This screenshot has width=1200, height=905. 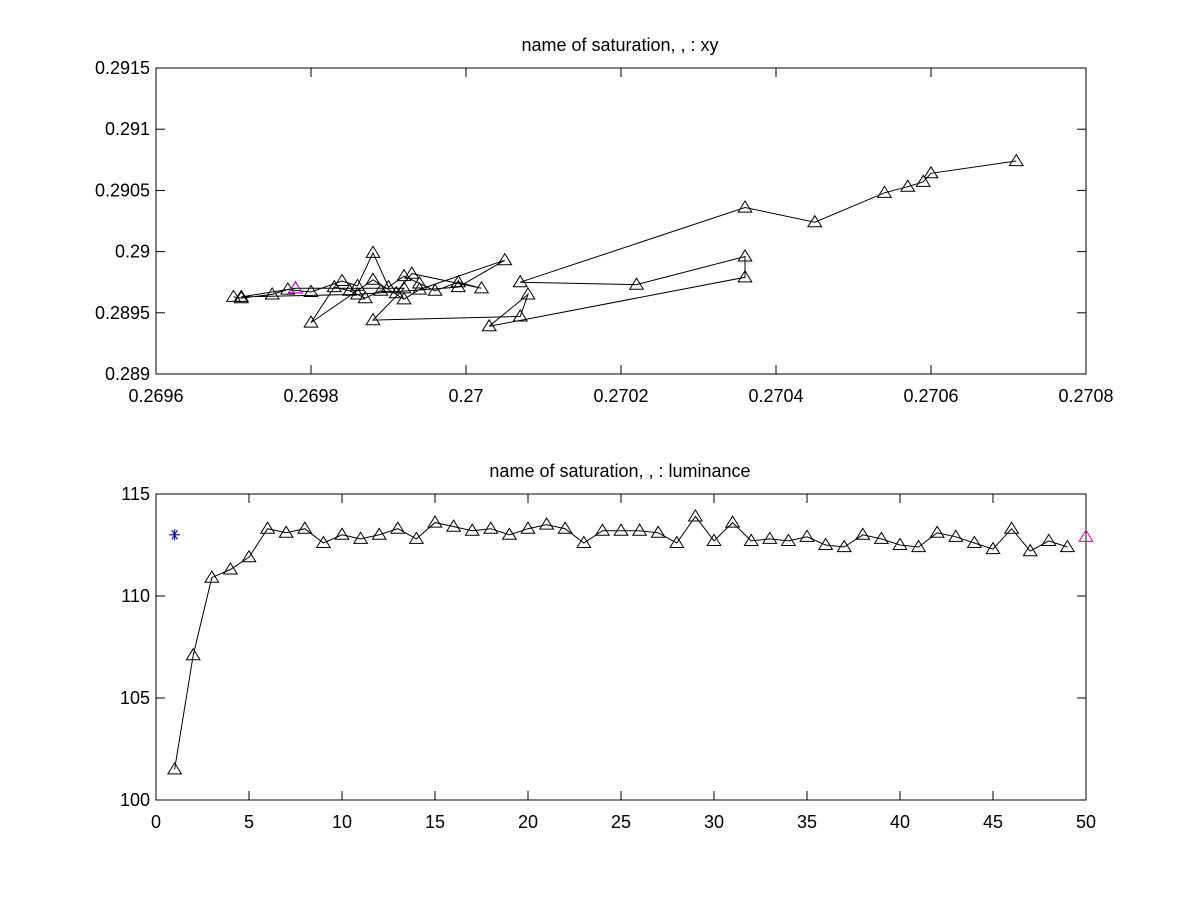 What do you see at coordinates (122, 68) in the screenshot?
I see `xy-plot-ytick-label: 0.2915` at bounding box center [122, 68].